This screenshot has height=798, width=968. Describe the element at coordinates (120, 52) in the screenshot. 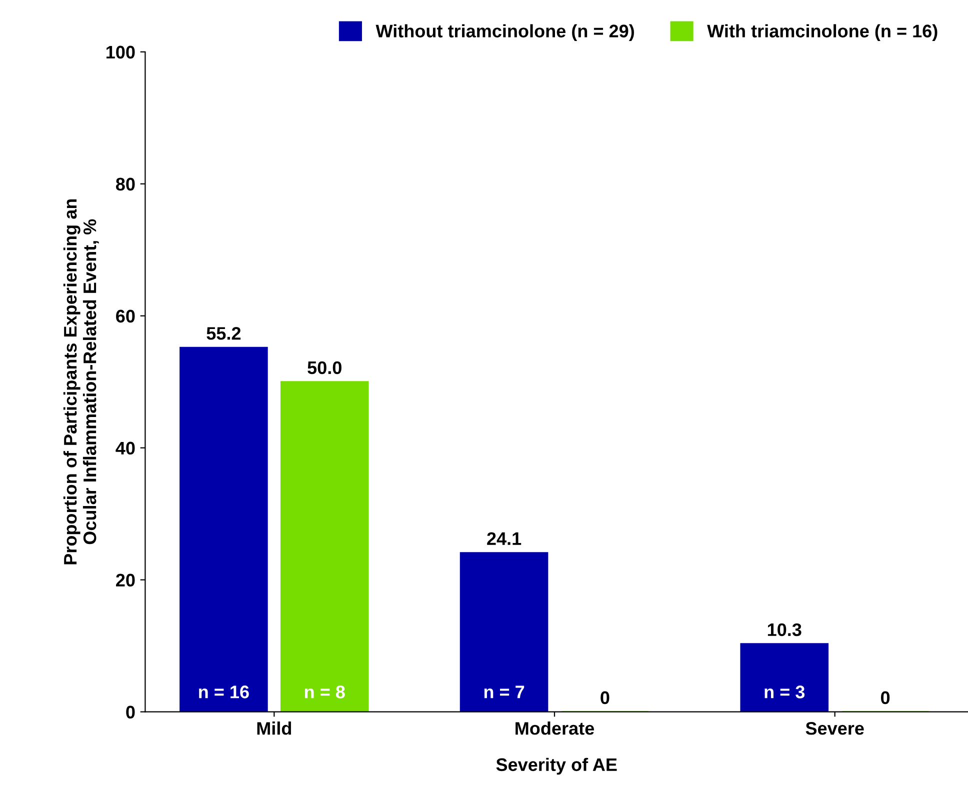

I see `y-tick-label: 100` at that location.